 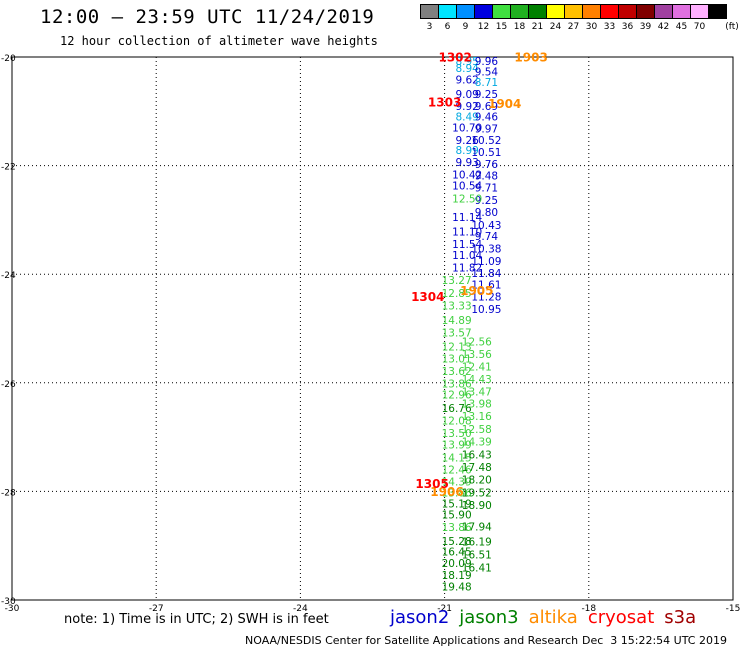 I want to click on colorbar-unit-label: (ft), so click(x=732, y=27).